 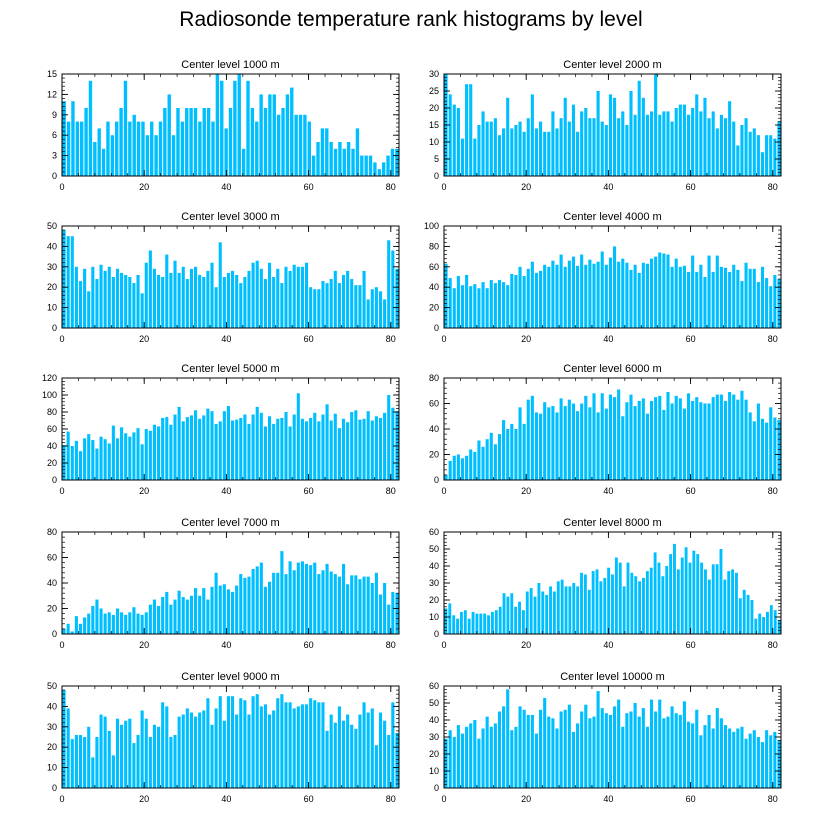 What do you see at coordinates (49, 395) in the screenshot?
I see `y-tick-label: 100` at bounding box center [49, 395].